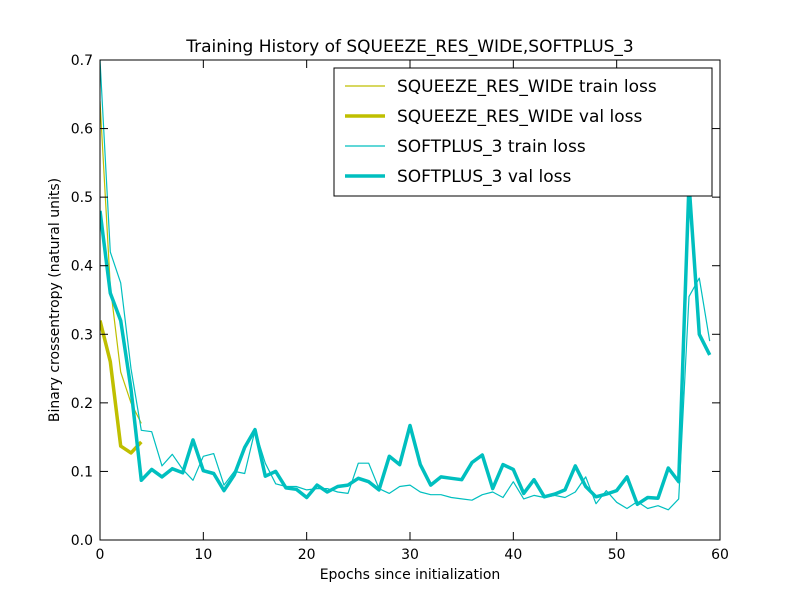  What do you see at coordinates (82, 404) in the screenshot?
I see `y-tick-label: 0.2` at bounding box center [82, 404].